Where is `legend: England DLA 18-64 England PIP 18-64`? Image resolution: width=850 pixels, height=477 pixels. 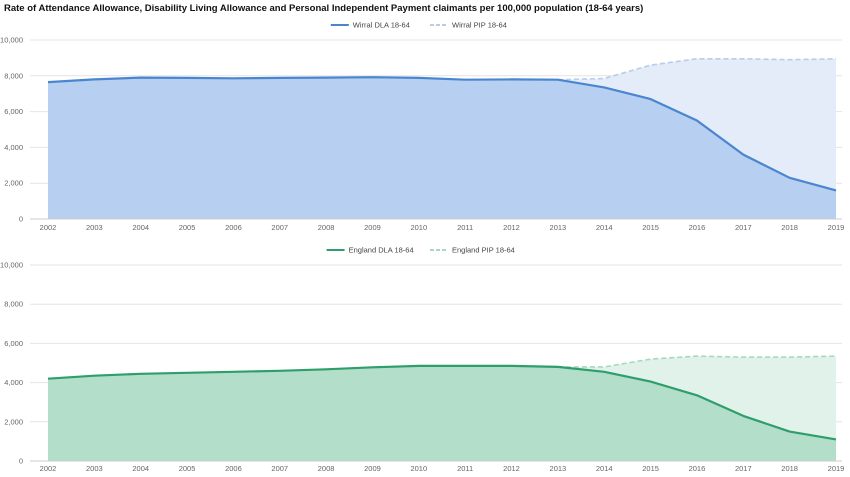 legend: England DLA 18-64 England PIP 18-64 is located at coordinates (420, 250).